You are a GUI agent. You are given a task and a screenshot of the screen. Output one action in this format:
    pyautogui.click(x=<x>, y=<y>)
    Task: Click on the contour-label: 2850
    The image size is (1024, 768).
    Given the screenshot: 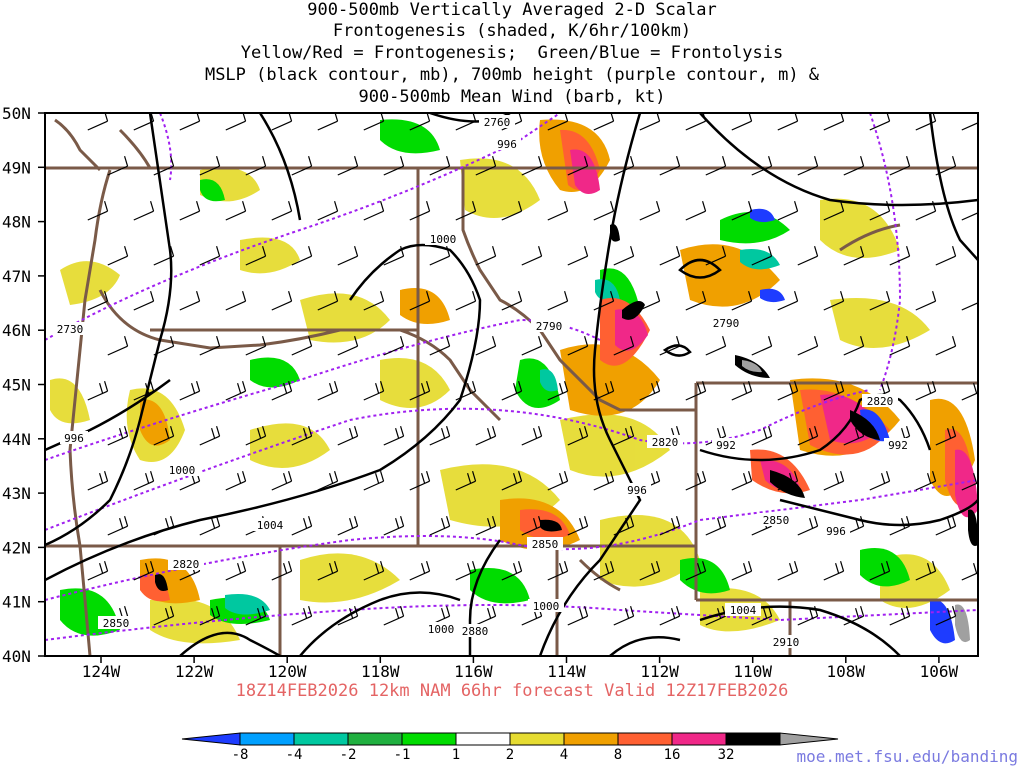 What is the action you would take?
    pyautogui.click(x=116, y=623)
    